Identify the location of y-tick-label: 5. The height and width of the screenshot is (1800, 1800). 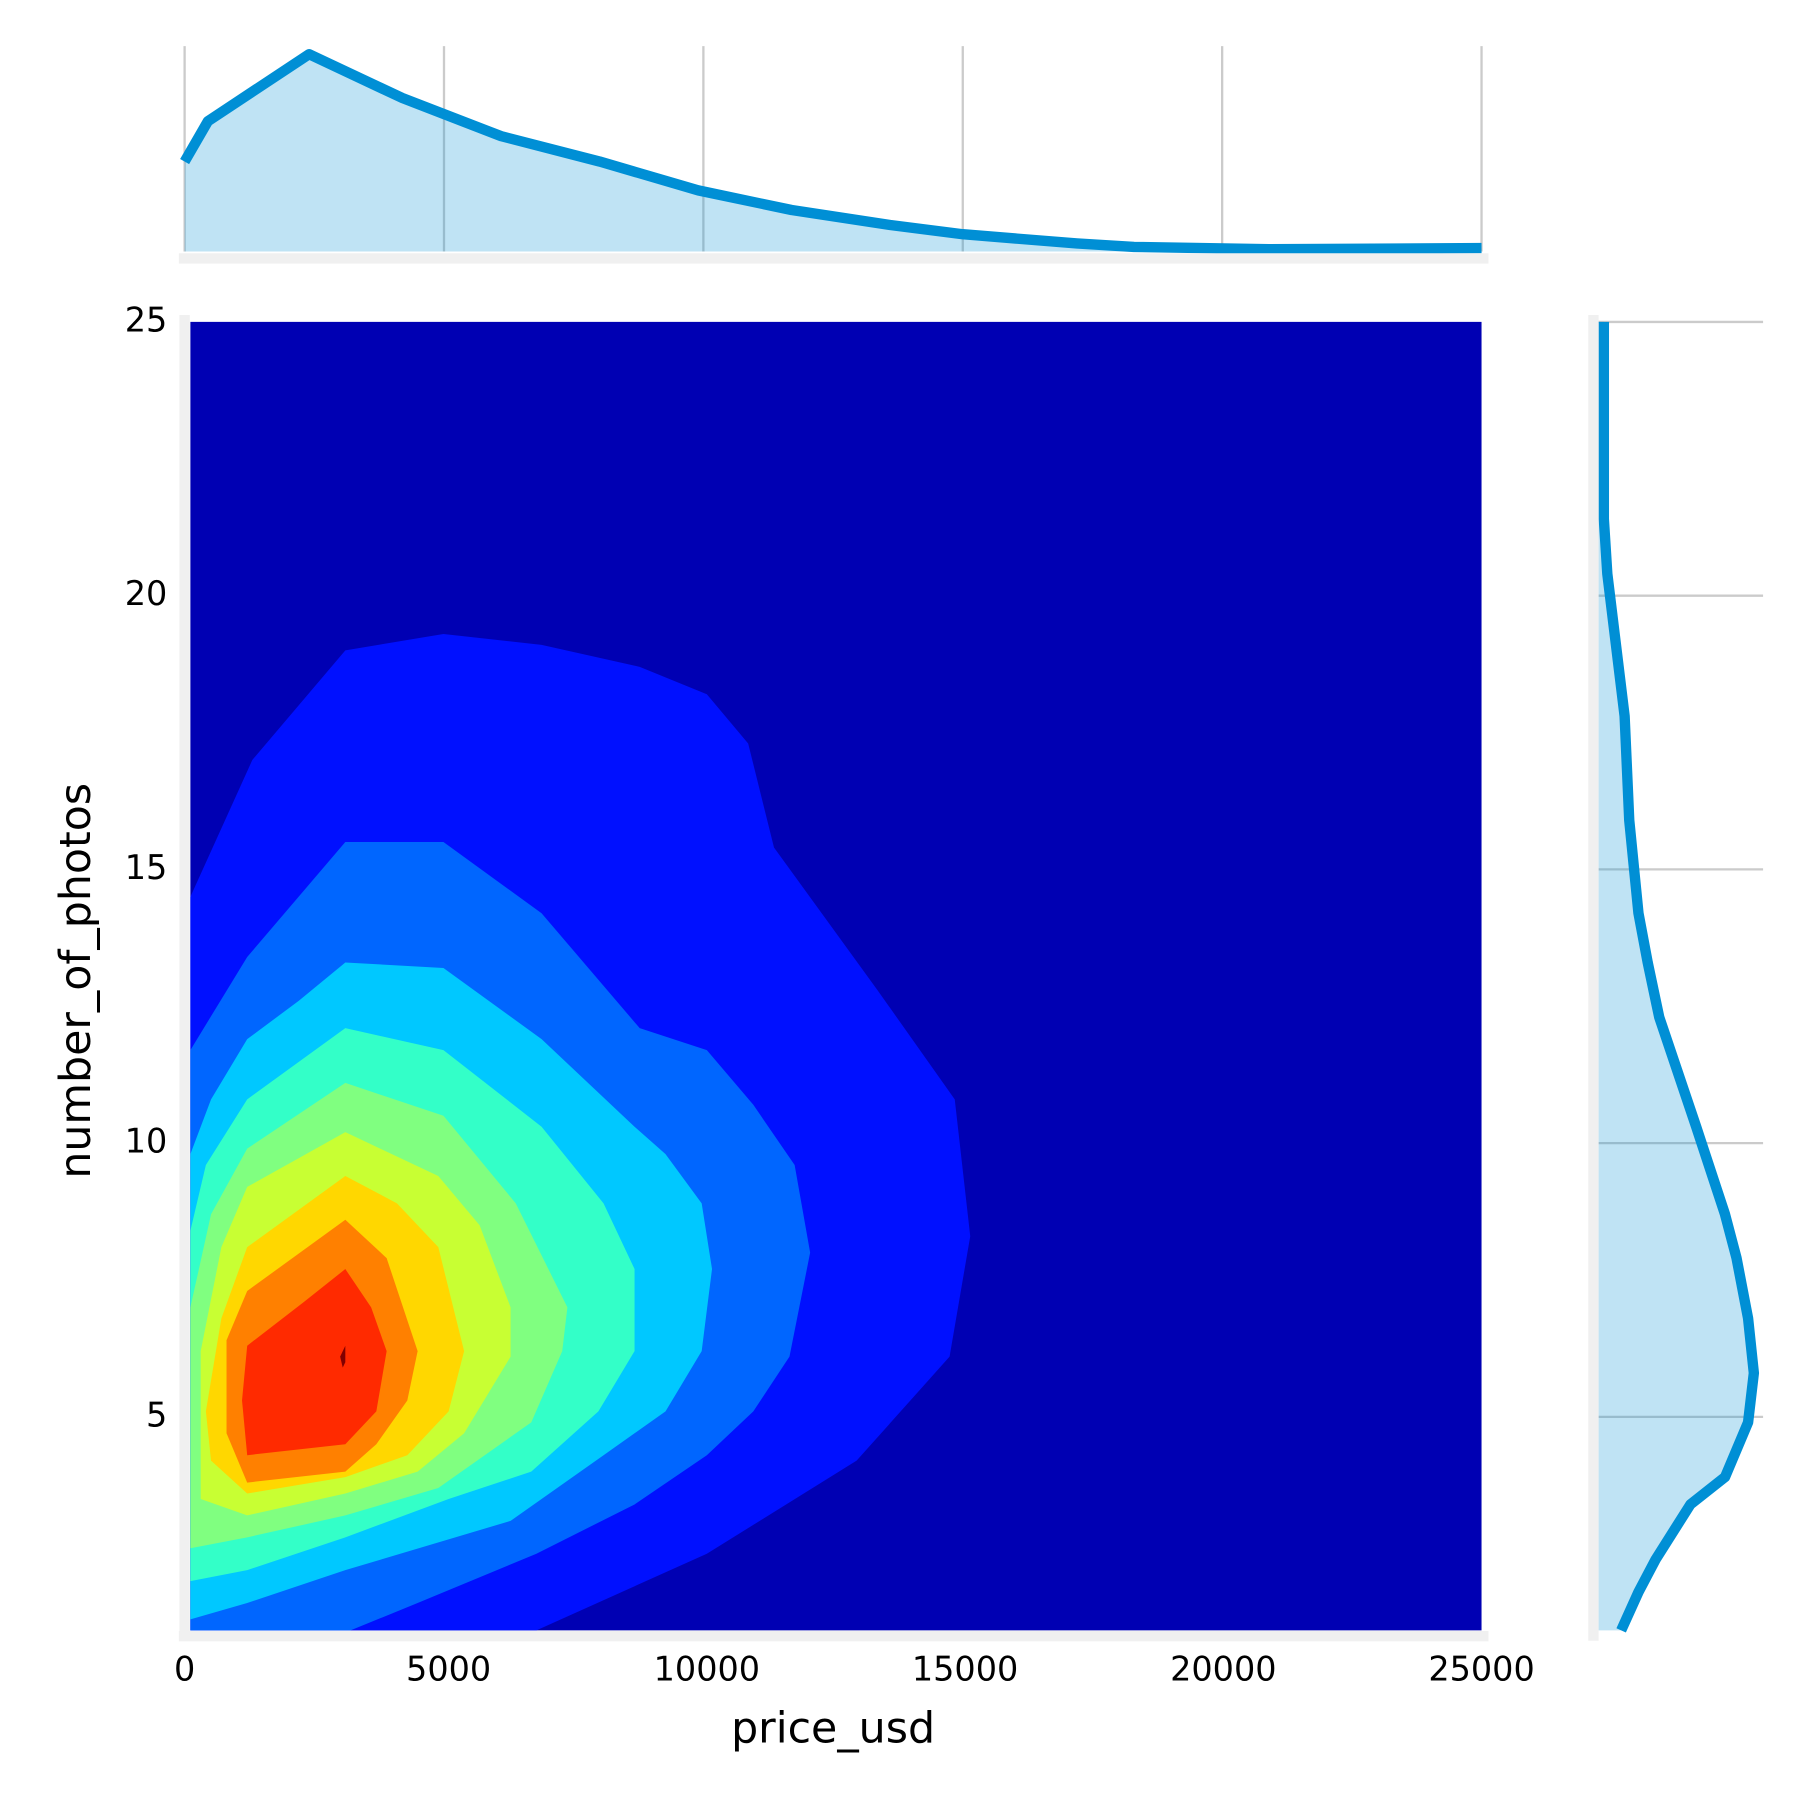
(156, 1414).